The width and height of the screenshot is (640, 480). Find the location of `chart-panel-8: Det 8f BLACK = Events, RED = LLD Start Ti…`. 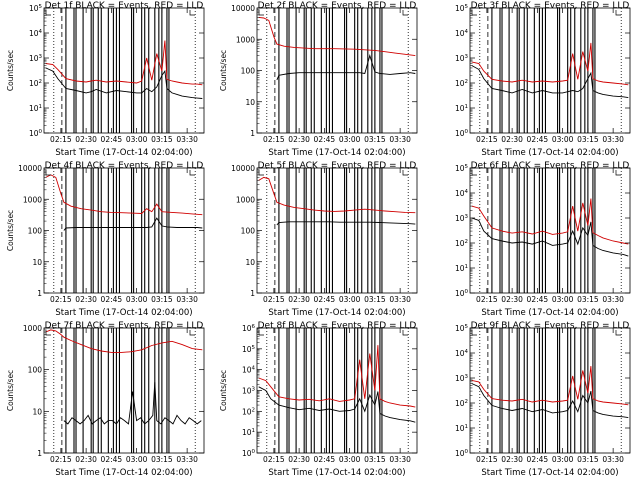

chart-panel-8: Det 8f BLACK = Events, RED = LLD Start Ti… is located at coordinates (319, 400).